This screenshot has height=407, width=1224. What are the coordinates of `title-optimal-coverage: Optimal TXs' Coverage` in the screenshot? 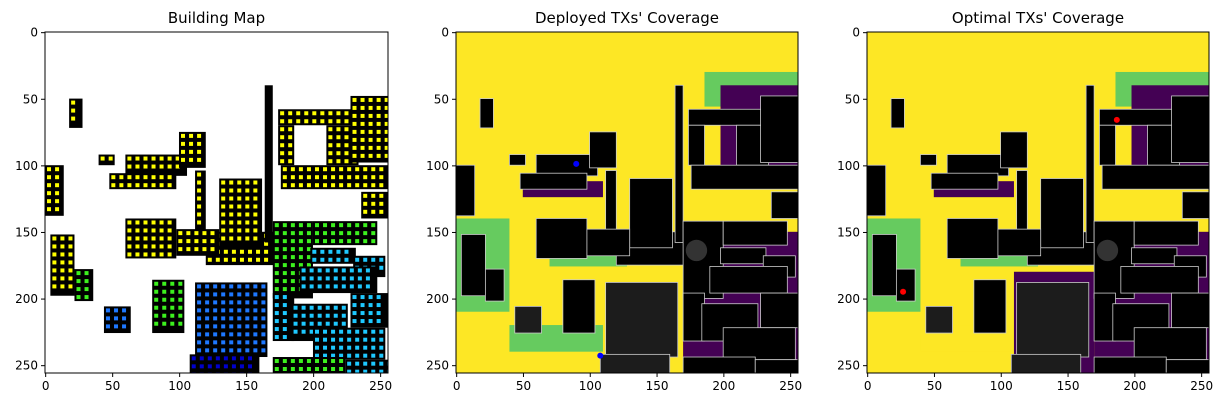 It's located at (1038, 18).